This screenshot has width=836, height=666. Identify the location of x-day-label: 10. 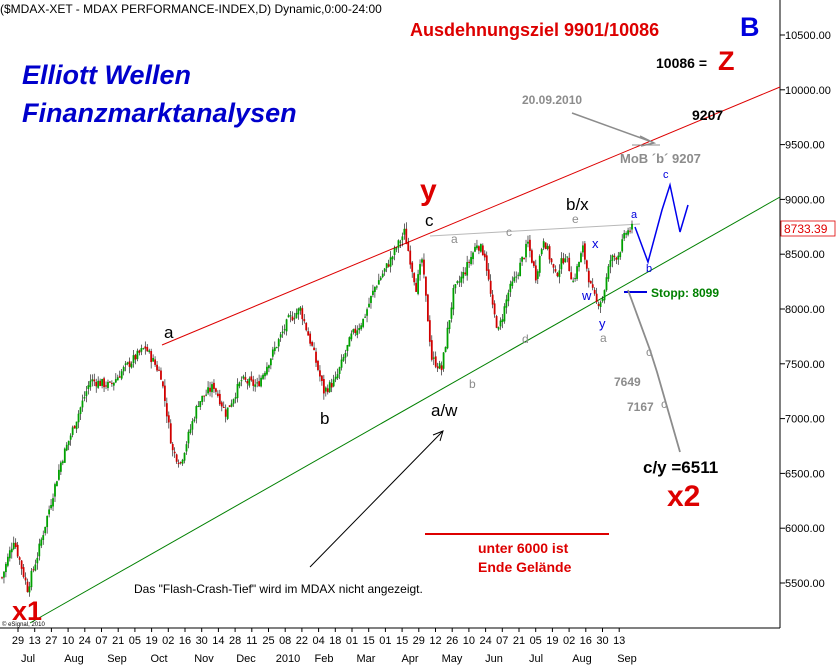
(469, 641).